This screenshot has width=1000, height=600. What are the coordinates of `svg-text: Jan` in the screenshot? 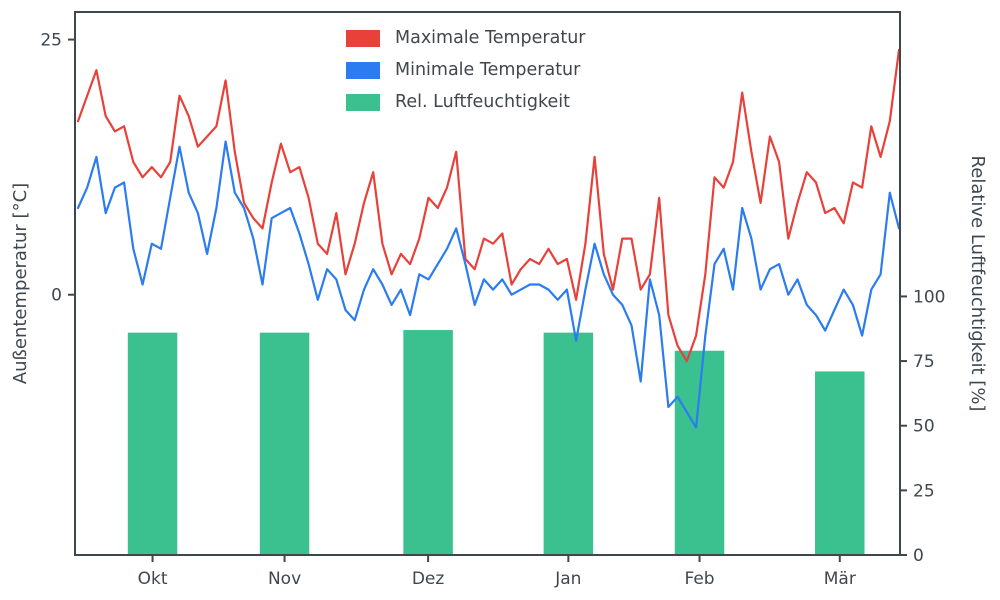 It's located at (567, 579).